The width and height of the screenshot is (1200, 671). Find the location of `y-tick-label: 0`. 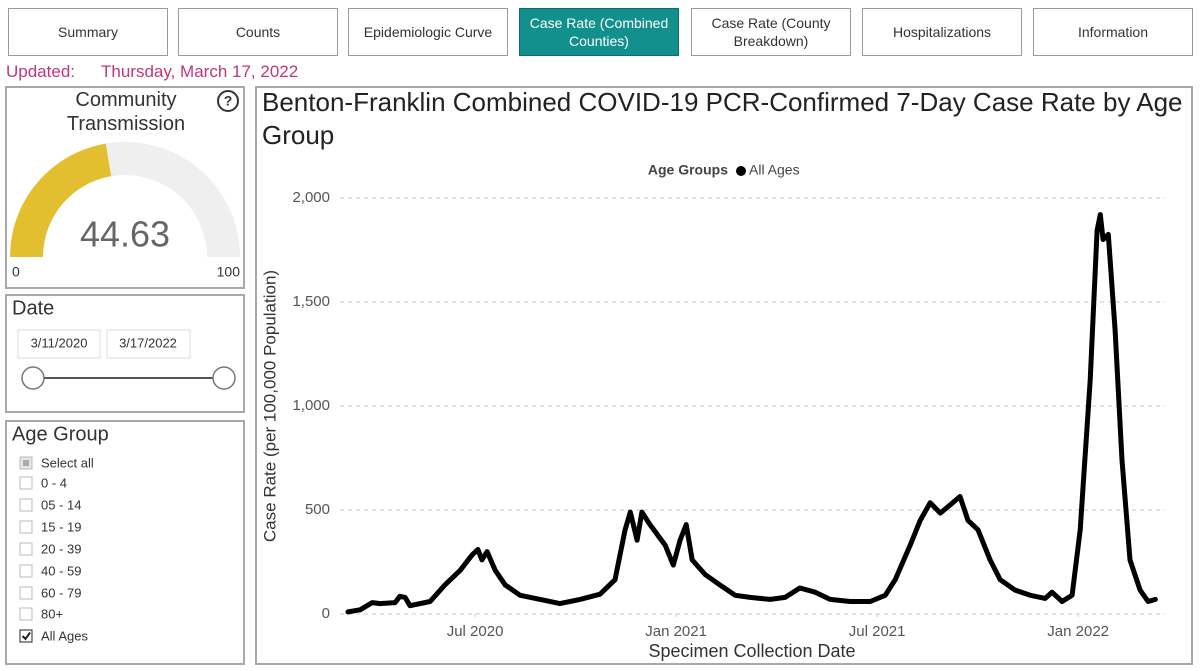

y-tick-label: 0 is located at coordinates (326, 613).